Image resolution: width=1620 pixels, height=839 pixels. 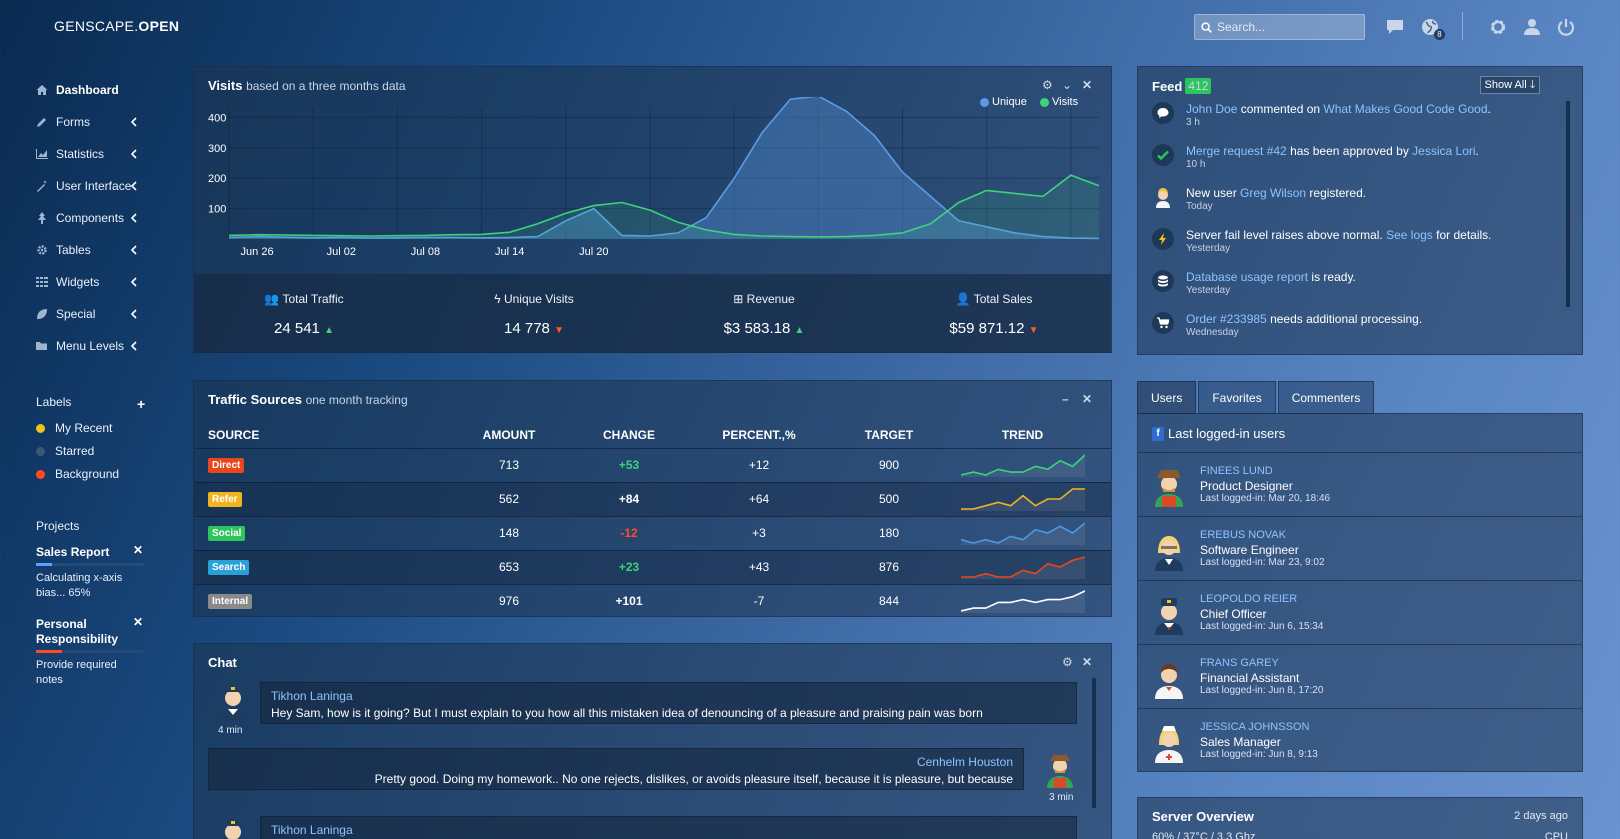 What do you see at coordinates (664, 168) in the screenshot?
I see `series-line-unique` at bounding box center [664, 168].